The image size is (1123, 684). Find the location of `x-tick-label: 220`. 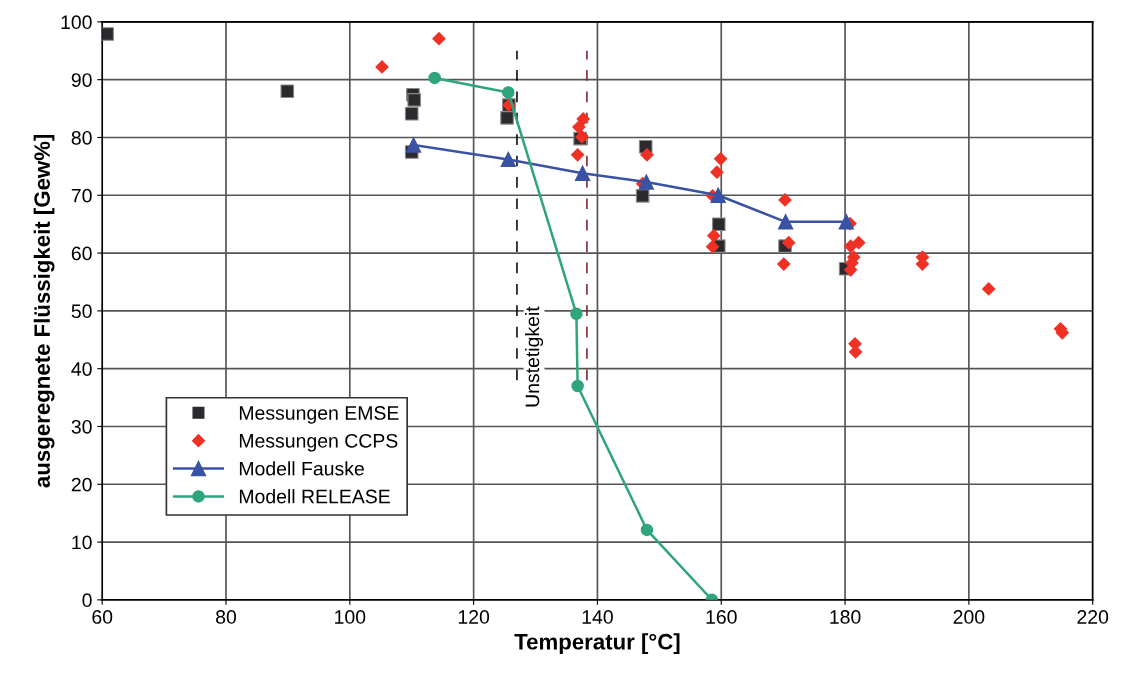

x-tick-label: 220 is located at coordinates (1093, 617).